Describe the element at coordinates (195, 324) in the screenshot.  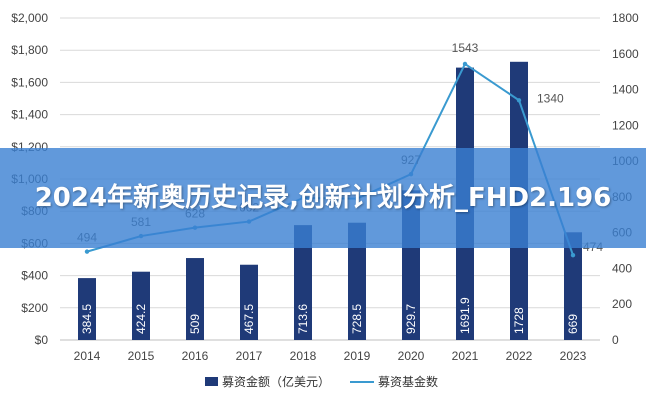
I see `bar-value-label: 509` at that location.